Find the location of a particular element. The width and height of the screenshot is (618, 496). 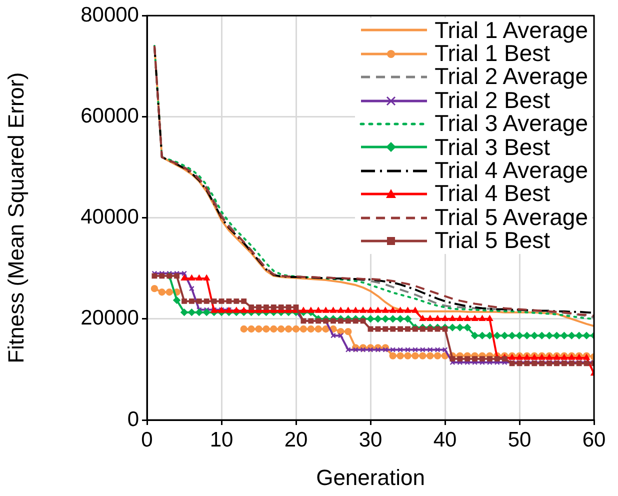

legend-label: Trial 1 Average is located at coordinates (511, 29).